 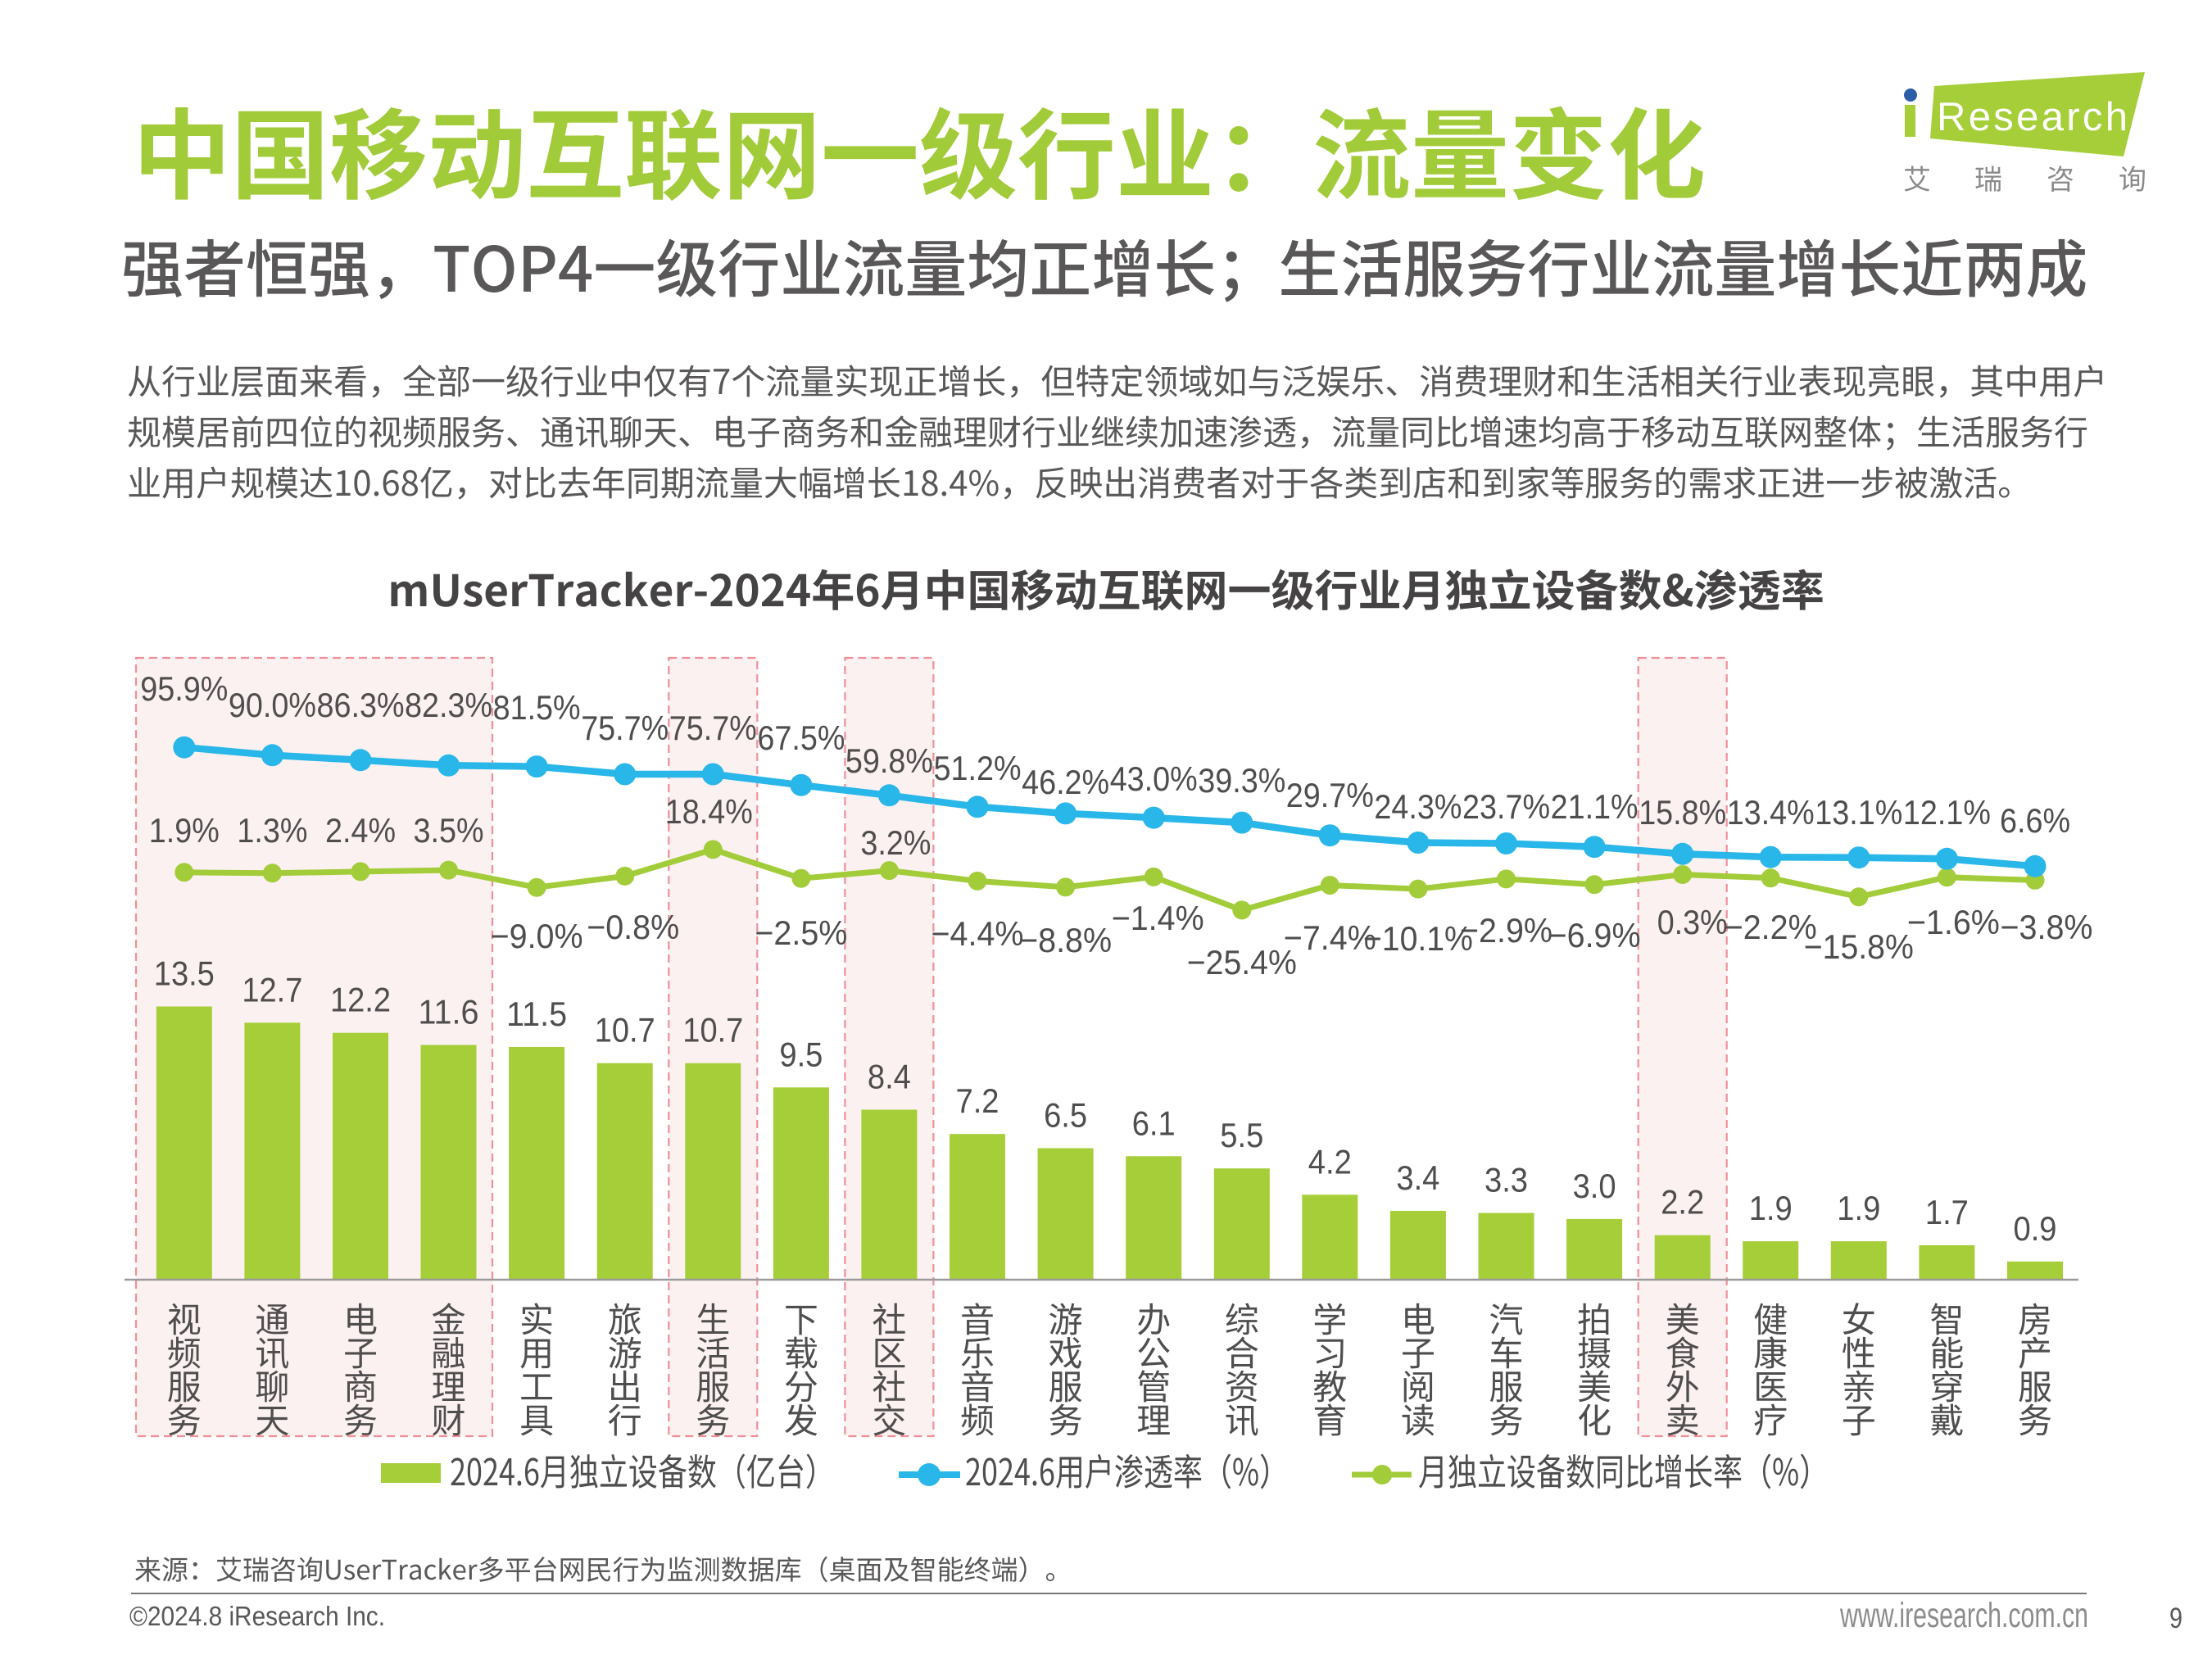 I want to click on svg-text: 11.5, so click(x=536, y=1014).